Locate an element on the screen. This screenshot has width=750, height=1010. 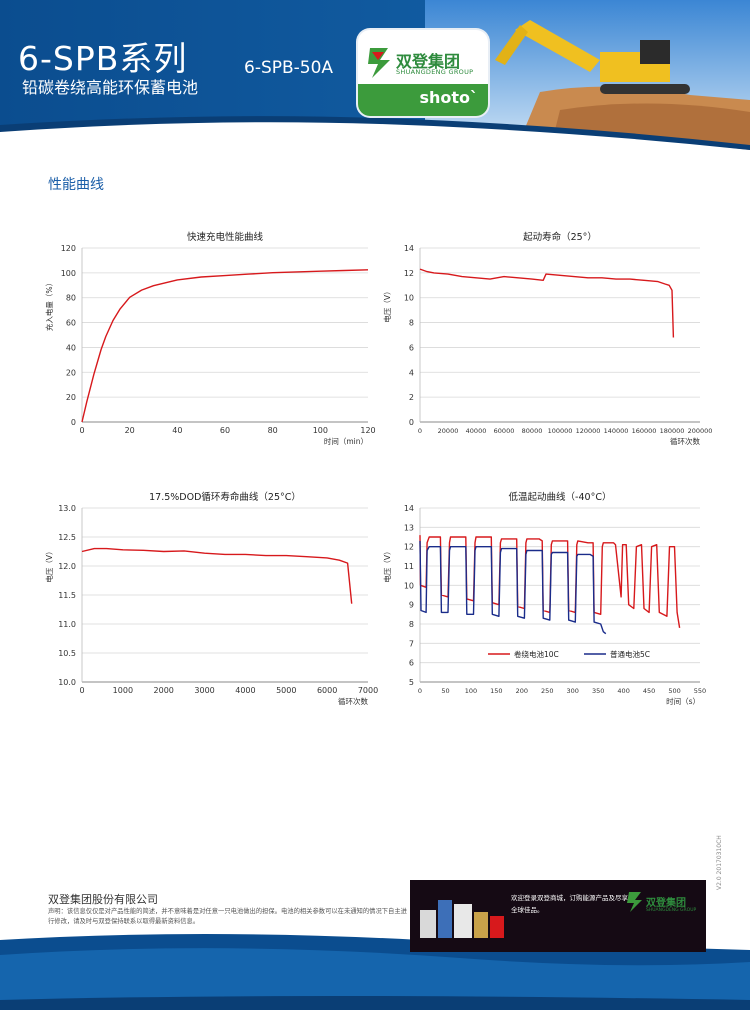
y-tick-label: 100 is located at coordinates (68, 273).